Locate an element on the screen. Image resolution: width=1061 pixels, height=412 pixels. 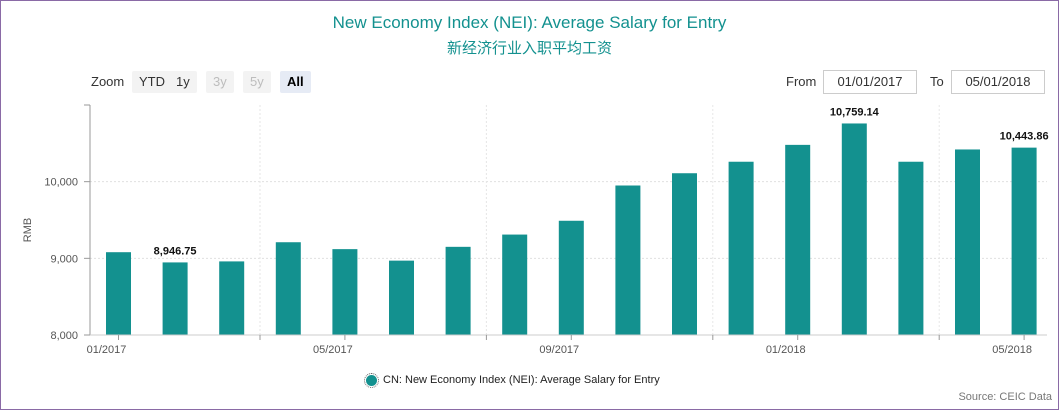
x-tick-label: 05/2017 is located at coordinates (333, 350).